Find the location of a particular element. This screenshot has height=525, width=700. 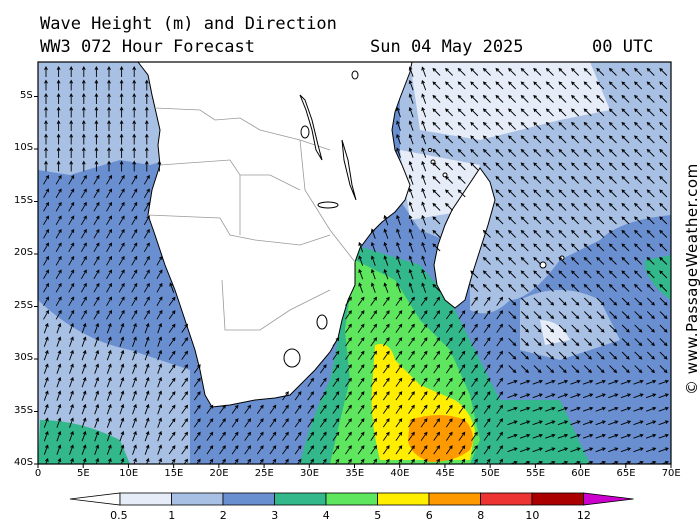

wave-band-1-2m-southwest is located at coordinates (114, 382).